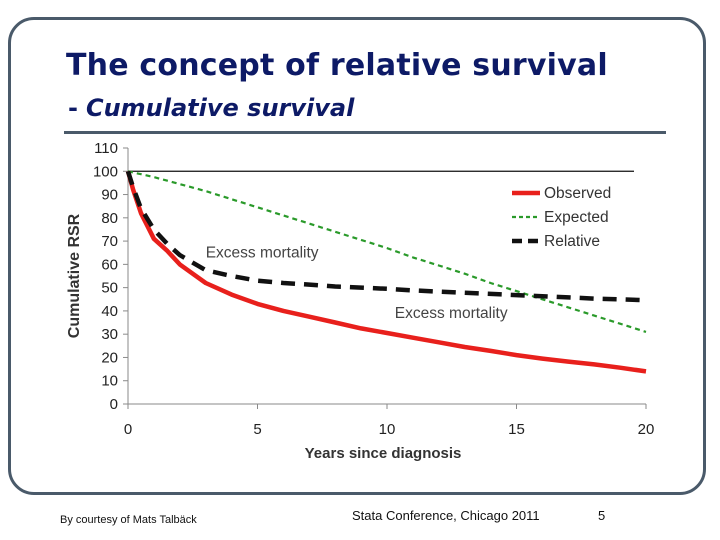 The image size is (720, 540). I want to click on slide-subtitle: - Cumulative survival, so click(211, 108).